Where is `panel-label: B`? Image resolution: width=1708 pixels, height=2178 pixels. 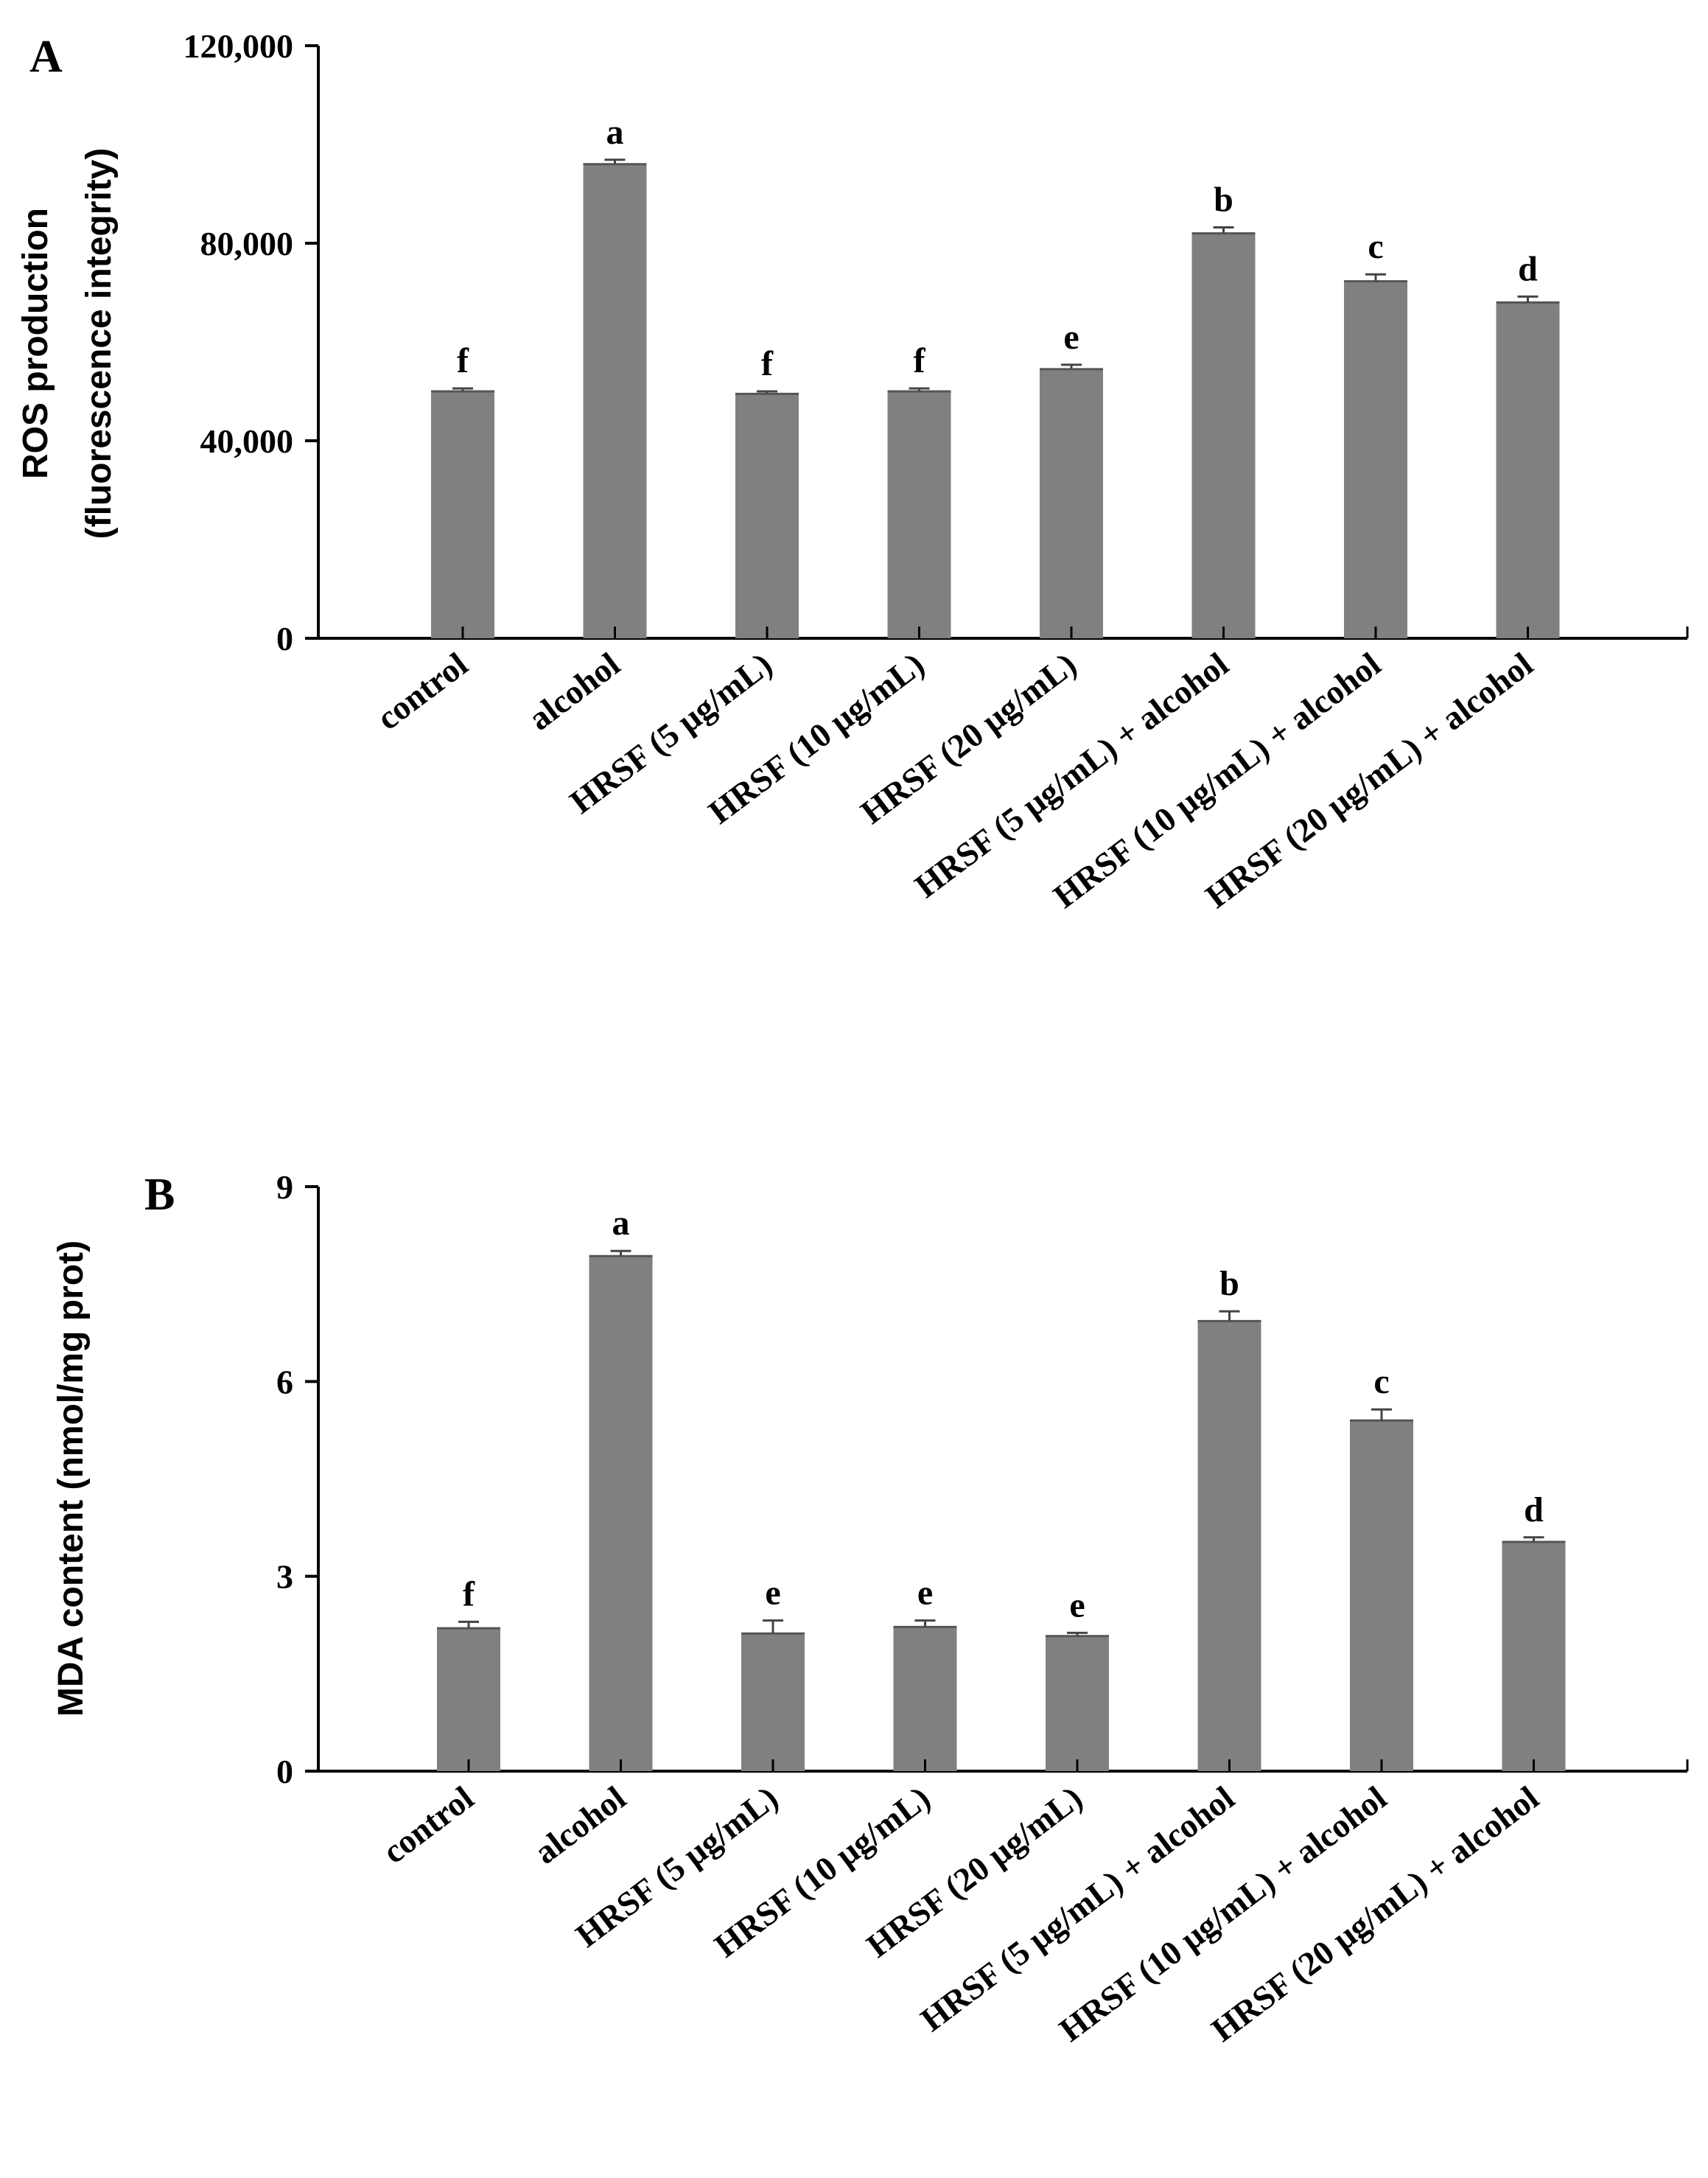 panel-label: B is located at coordinates (159, 1195).